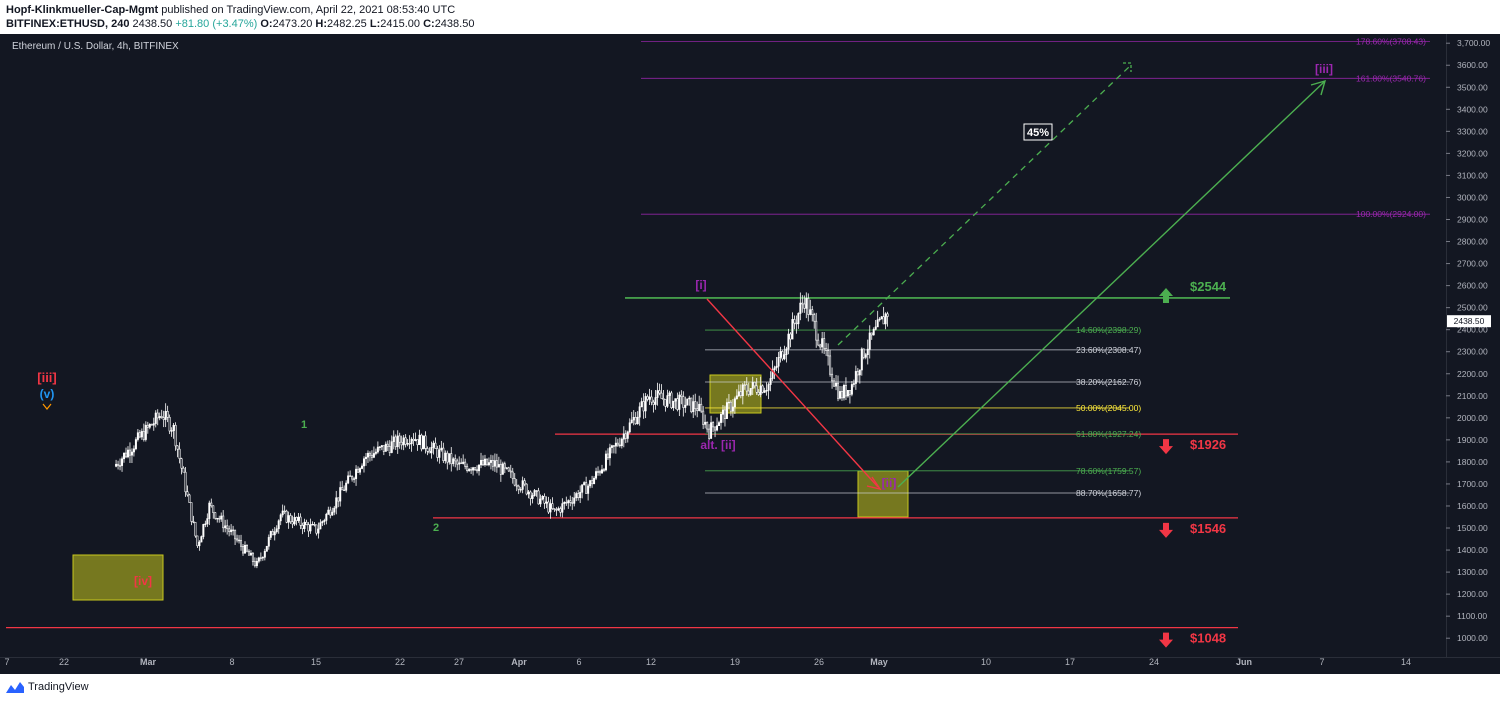 This screenshot has width=1500, height=702. I want to click on publisher-name: Hopf-Klinkmueller-Cap-Mgmt, so click(82, 10).